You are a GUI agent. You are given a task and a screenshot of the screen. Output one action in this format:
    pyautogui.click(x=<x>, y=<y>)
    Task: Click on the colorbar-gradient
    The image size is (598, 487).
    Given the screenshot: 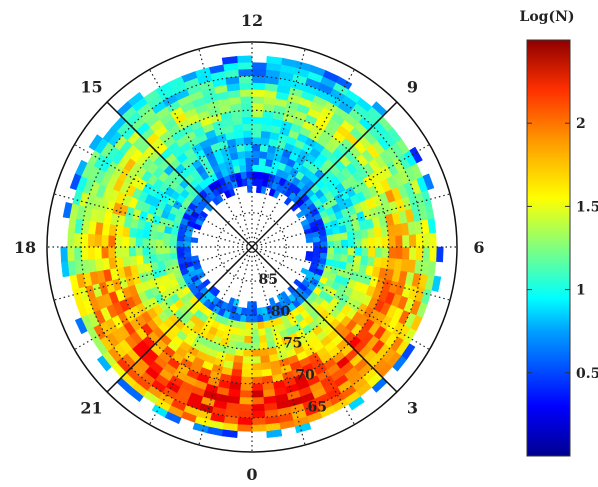 What is the action you would take?
    pyautogui.click(x=548, y=248)
    